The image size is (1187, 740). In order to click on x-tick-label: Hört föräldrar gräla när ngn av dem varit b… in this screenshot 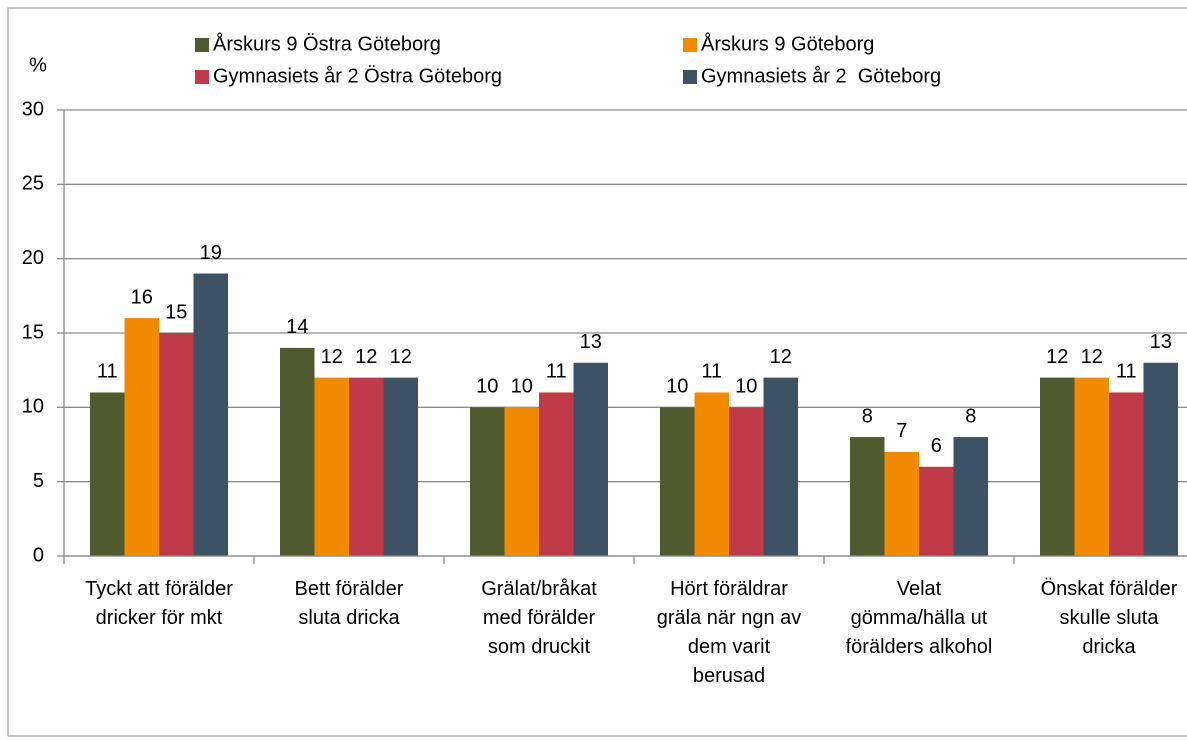, I will do `click(729, 632)`.